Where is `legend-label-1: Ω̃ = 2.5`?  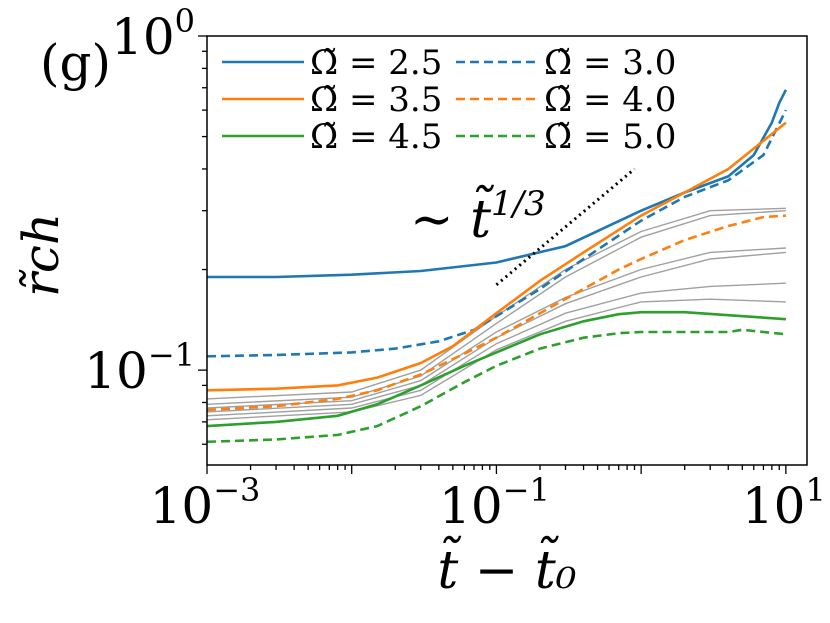 legend-label-1: Ω̃ = 2.5 is located at coordinates (376, 63).